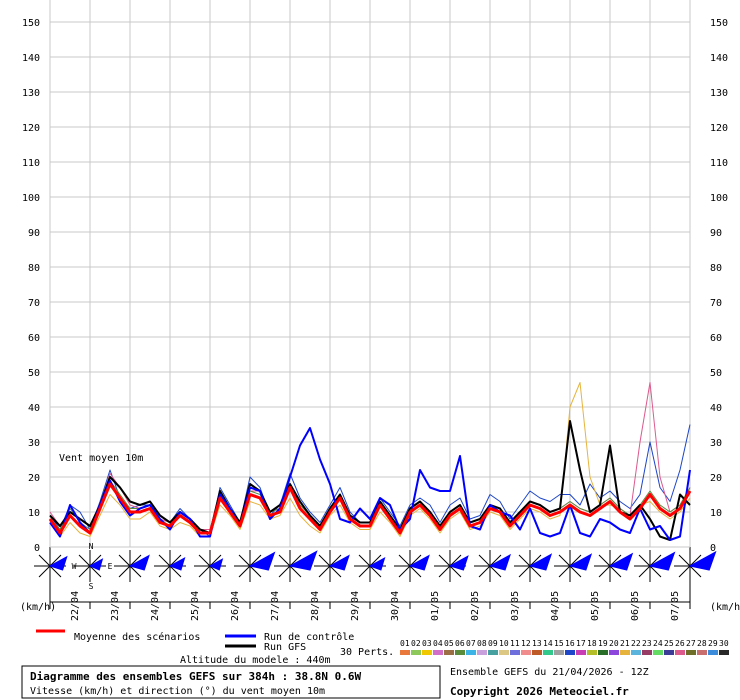 This screenshot has height=700, width=740. Describe the element at coordinates (31, 163) in the screenshot. I see `y-tick-label-left: 110` at that location.